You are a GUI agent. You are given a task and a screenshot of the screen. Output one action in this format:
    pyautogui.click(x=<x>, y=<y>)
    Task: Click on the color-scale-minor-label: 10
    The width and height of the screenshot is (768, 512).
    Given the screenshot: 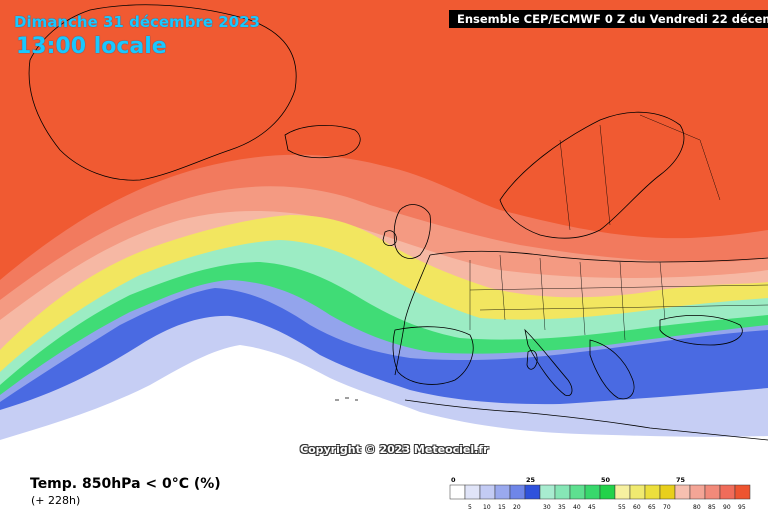 What is the action you would take?
    pyautogui.click(x=487, y=507)
    